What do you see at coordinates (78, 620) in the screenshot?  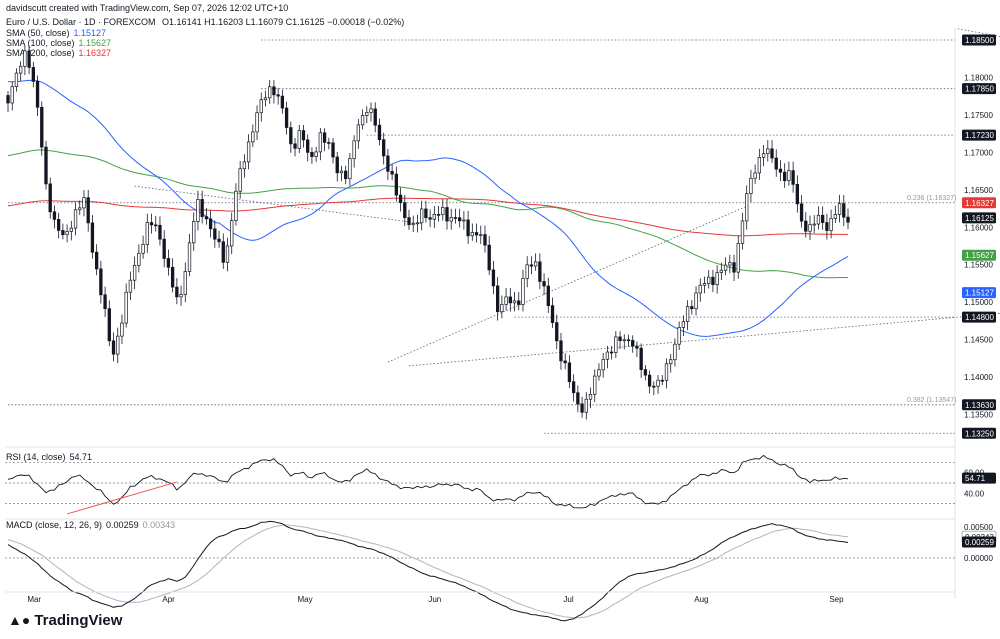 I see `watermark-text: TradingView` at bounding box center [78, 620].